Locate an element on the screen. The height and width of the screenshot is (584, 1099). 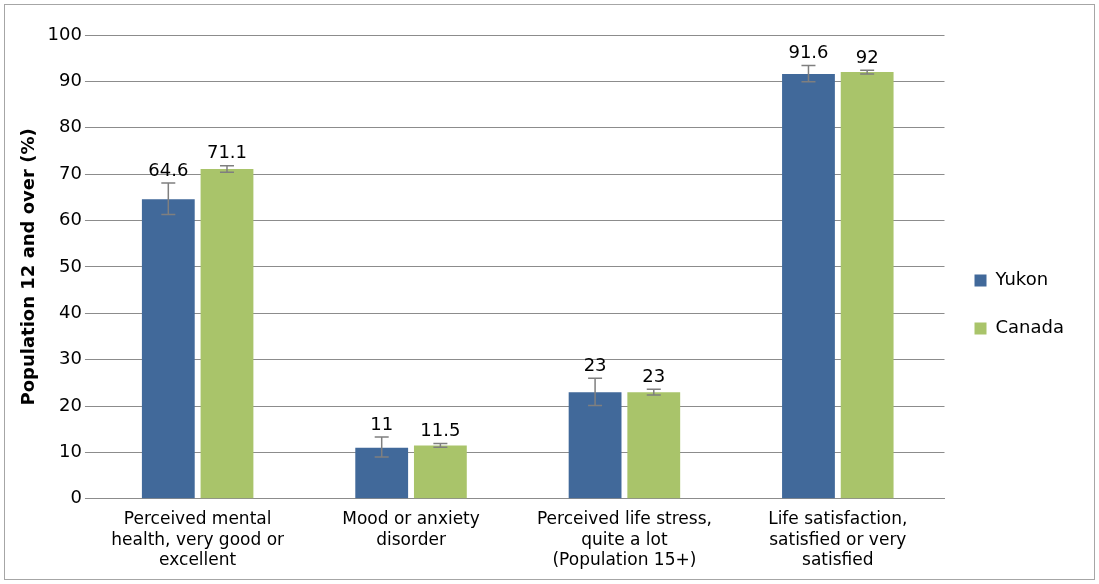
data-label: 91.6 is located at coordinates (808, 52).